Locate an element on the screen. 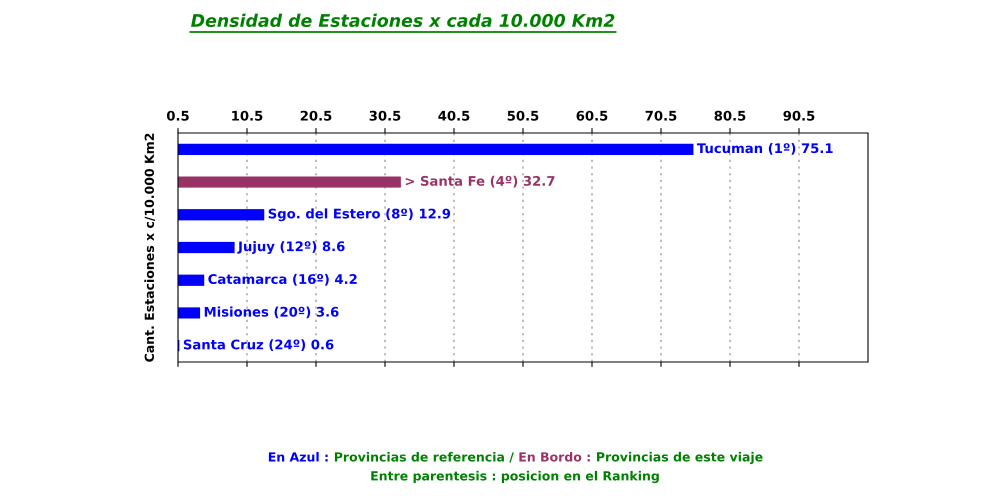  x-tick-label: 30.5 is located at coordinates (385, 115).